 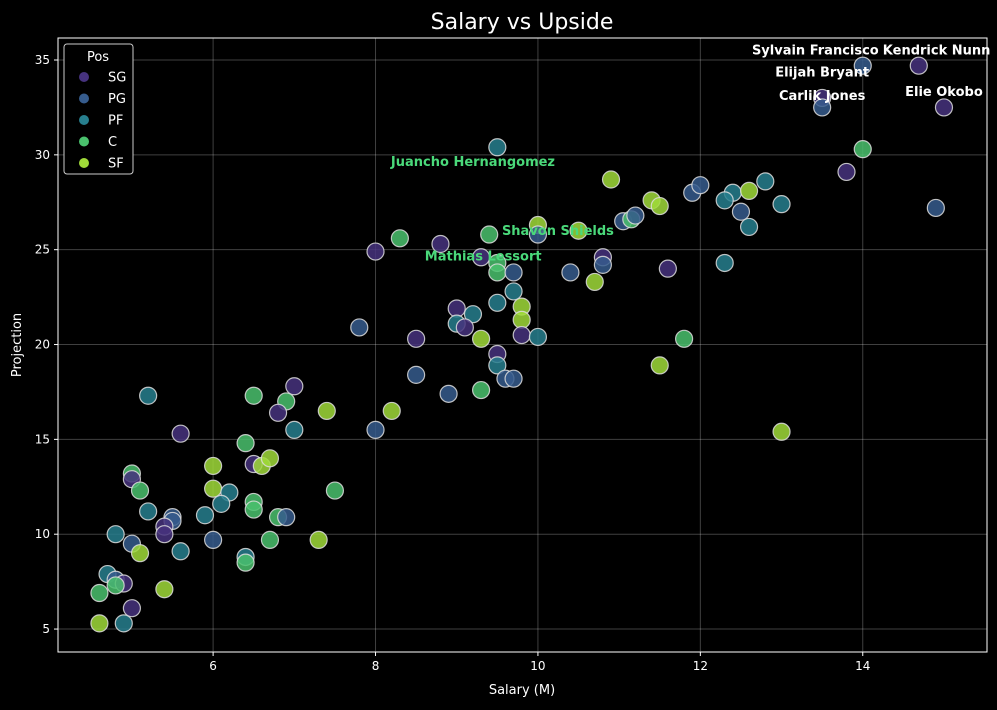 What do you see at coordinates (17, 345) in the screenshot?
I see `y-axis-label: Projection` at bounding box center [17, 345].